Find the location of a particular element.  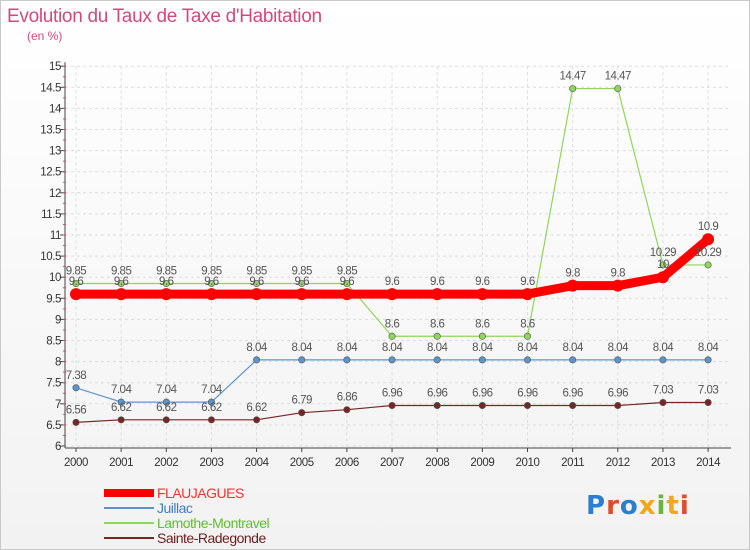

y-tick-label: 7 is located at coordinates (58, 405).